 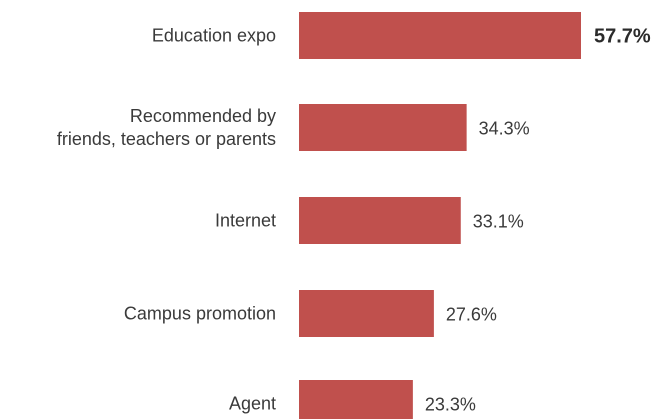 I want to click on value-label-1: 34.3%, so click(x=504, y=129).